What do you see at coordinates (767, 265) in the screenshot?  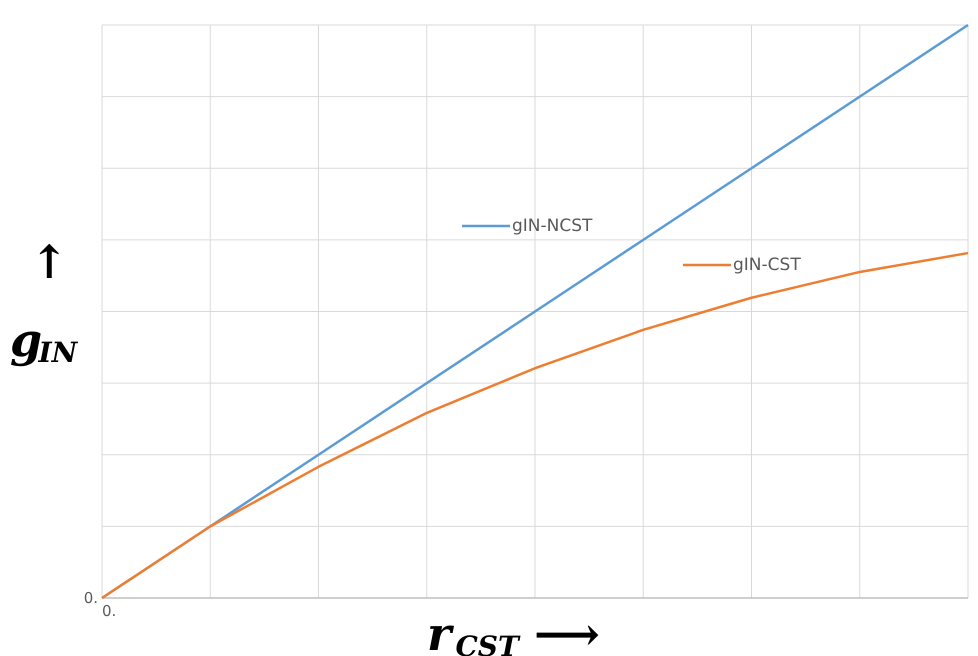 I see `legend-label: gIN-CST` at bounding box center [767, 265].